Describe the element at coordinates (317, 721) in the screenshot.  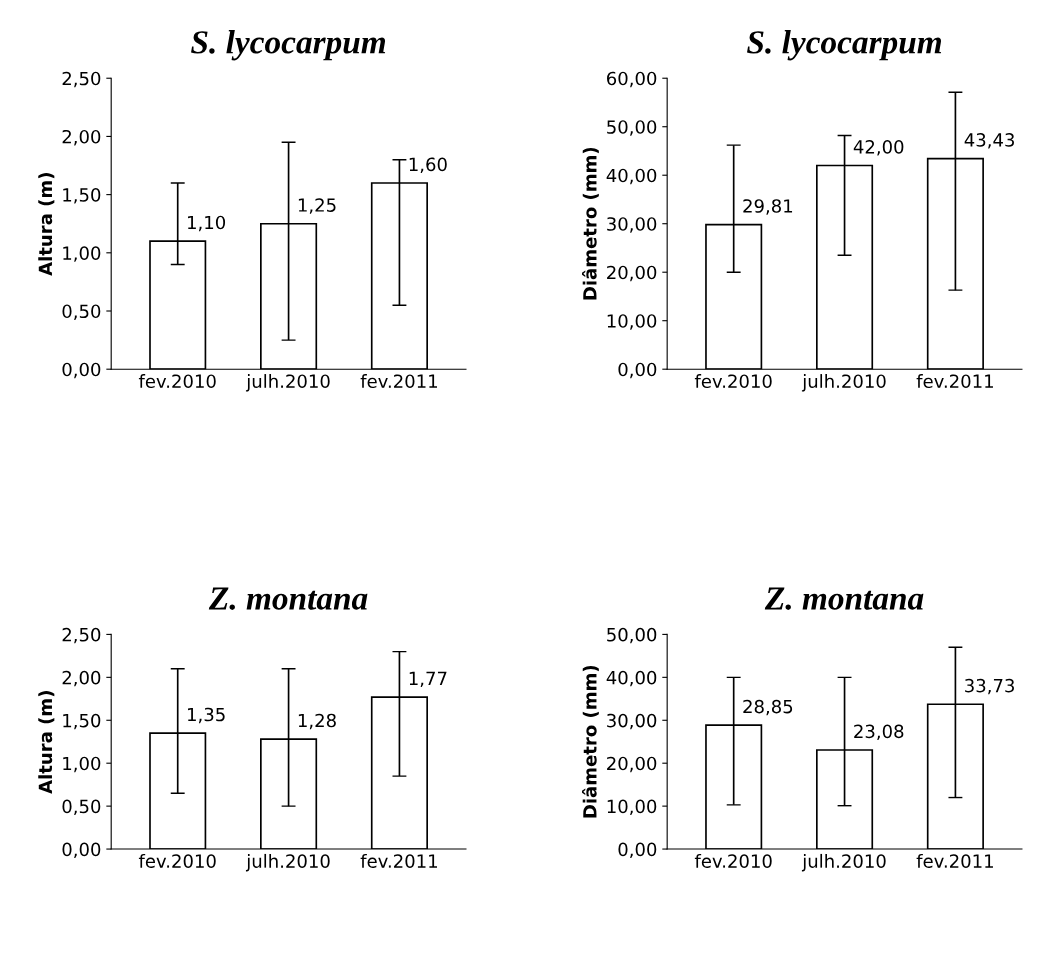
I see `data-label: 1,28` at that location.